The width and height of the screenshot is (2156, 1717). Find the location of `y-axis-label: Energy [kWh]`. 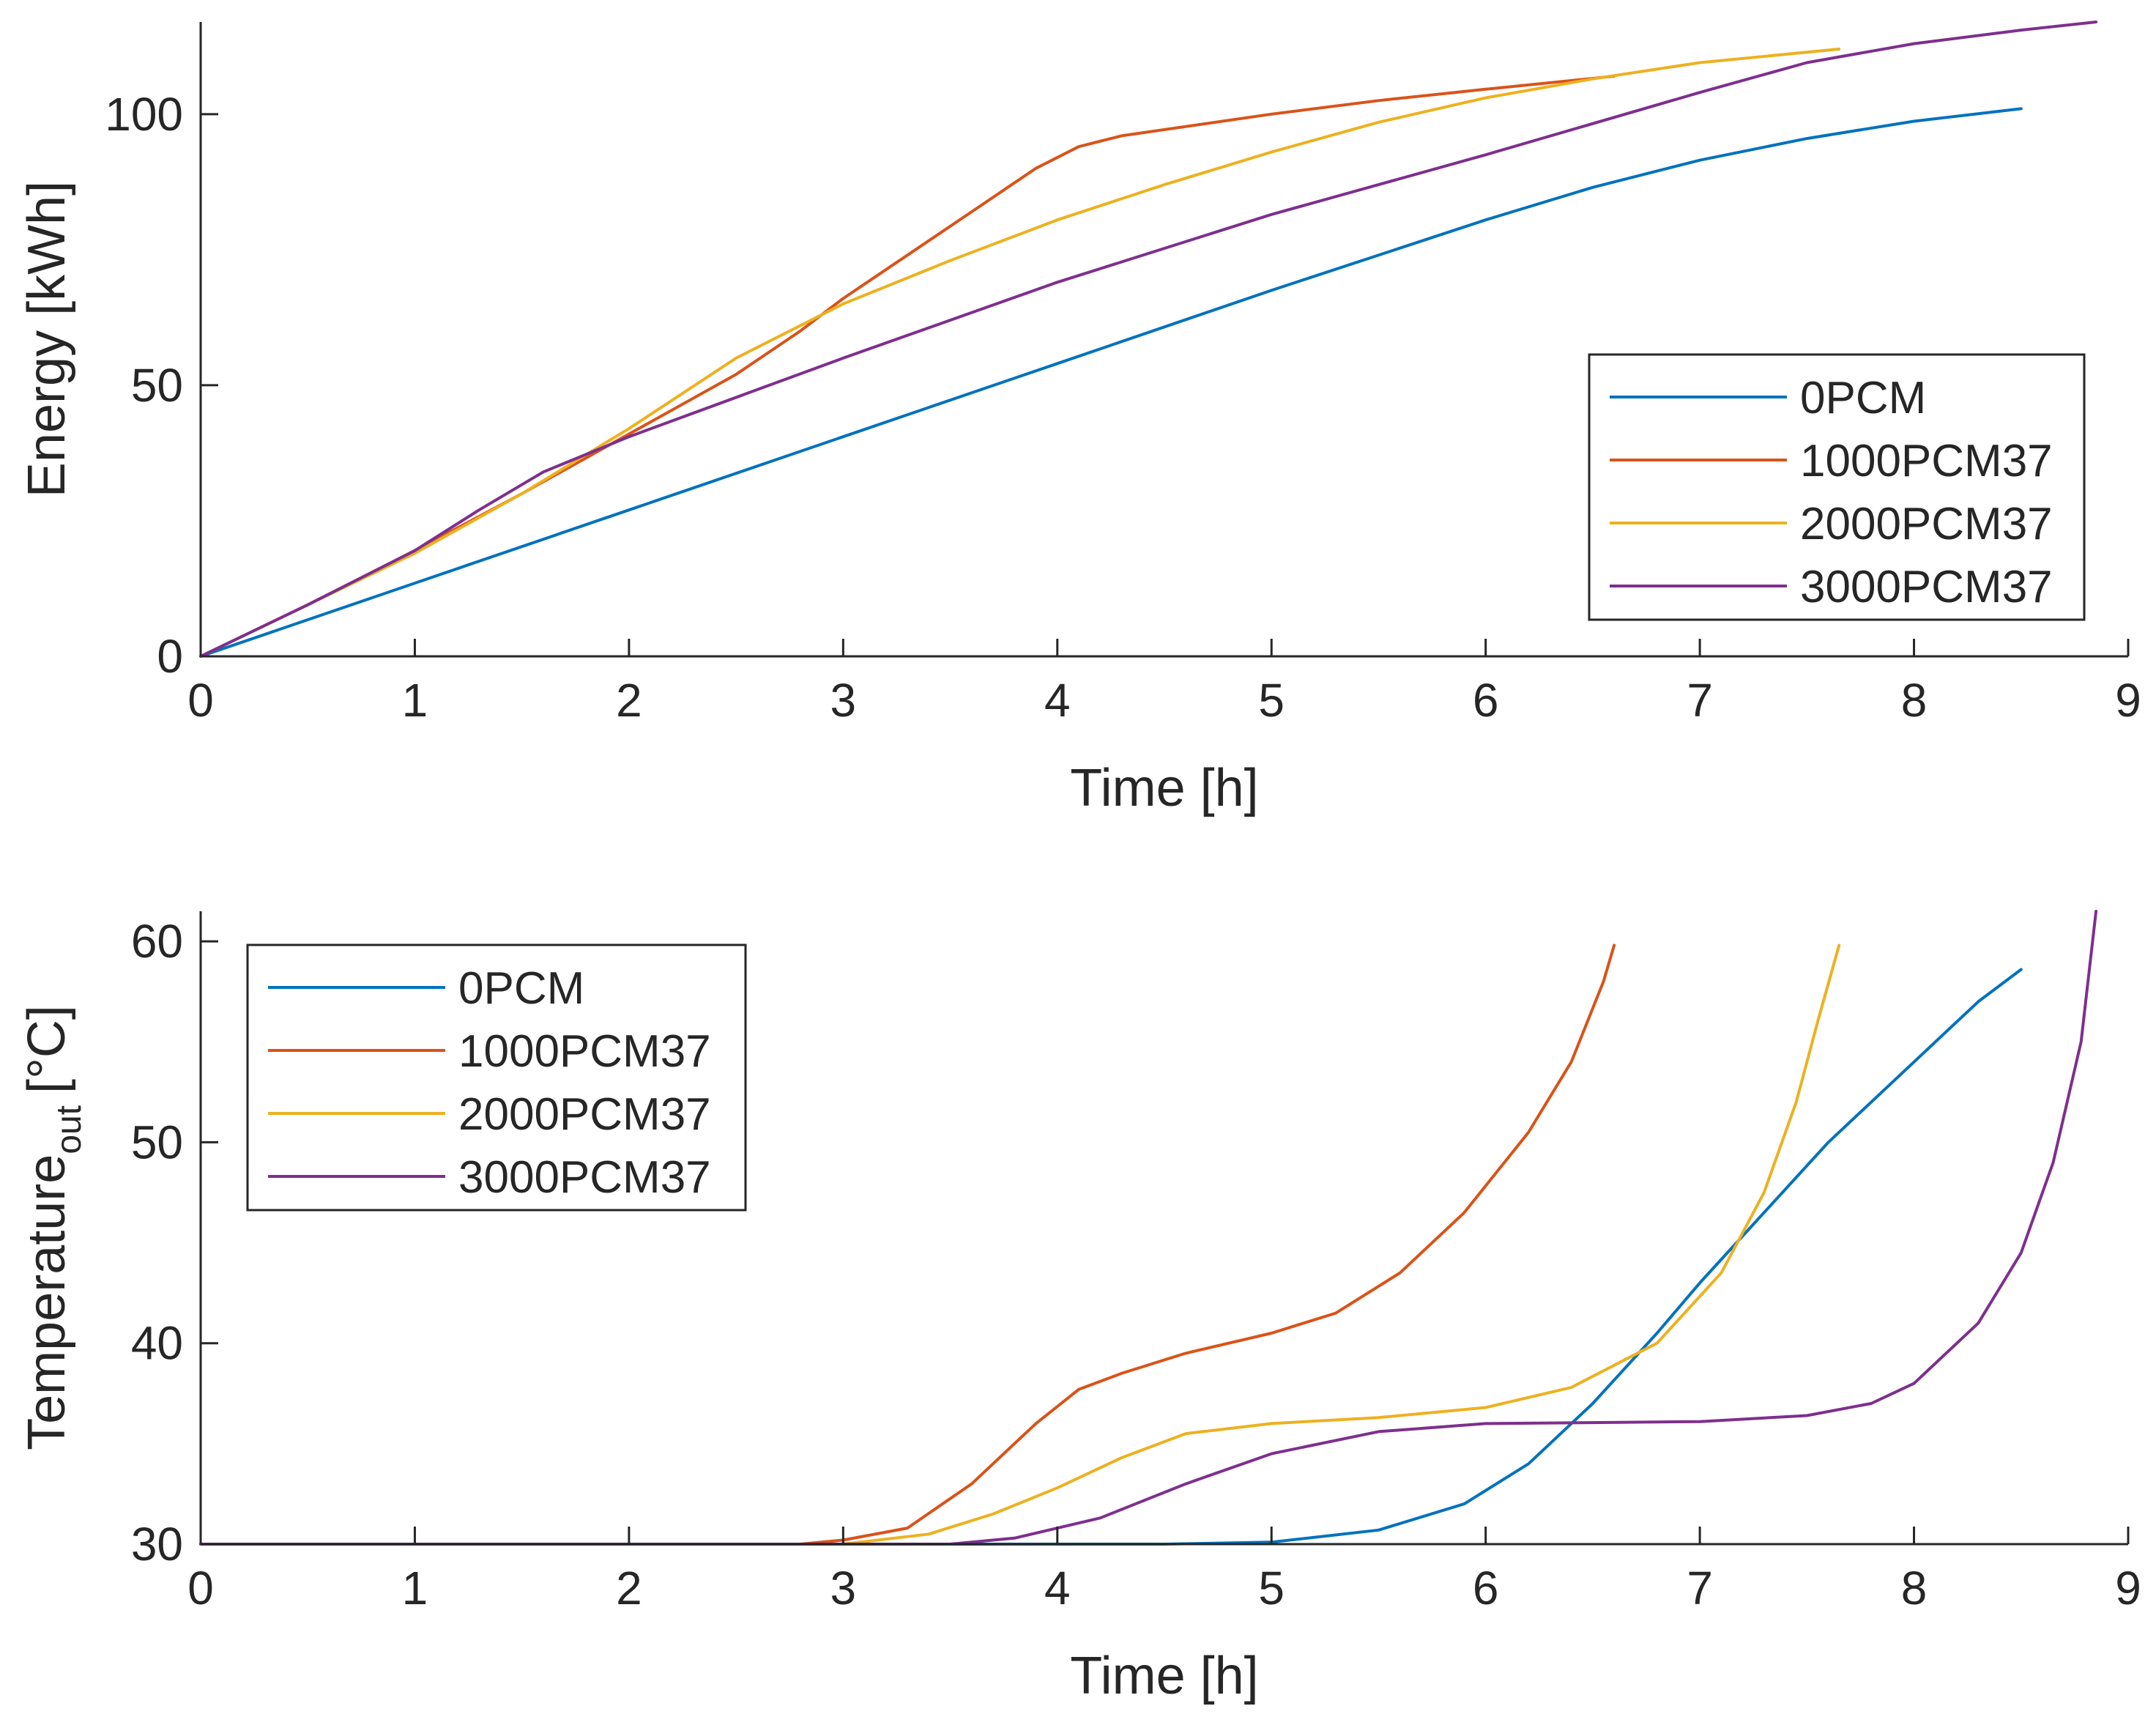

y-axis-label: Energy [kWh] is located at coordinates (47, 339).